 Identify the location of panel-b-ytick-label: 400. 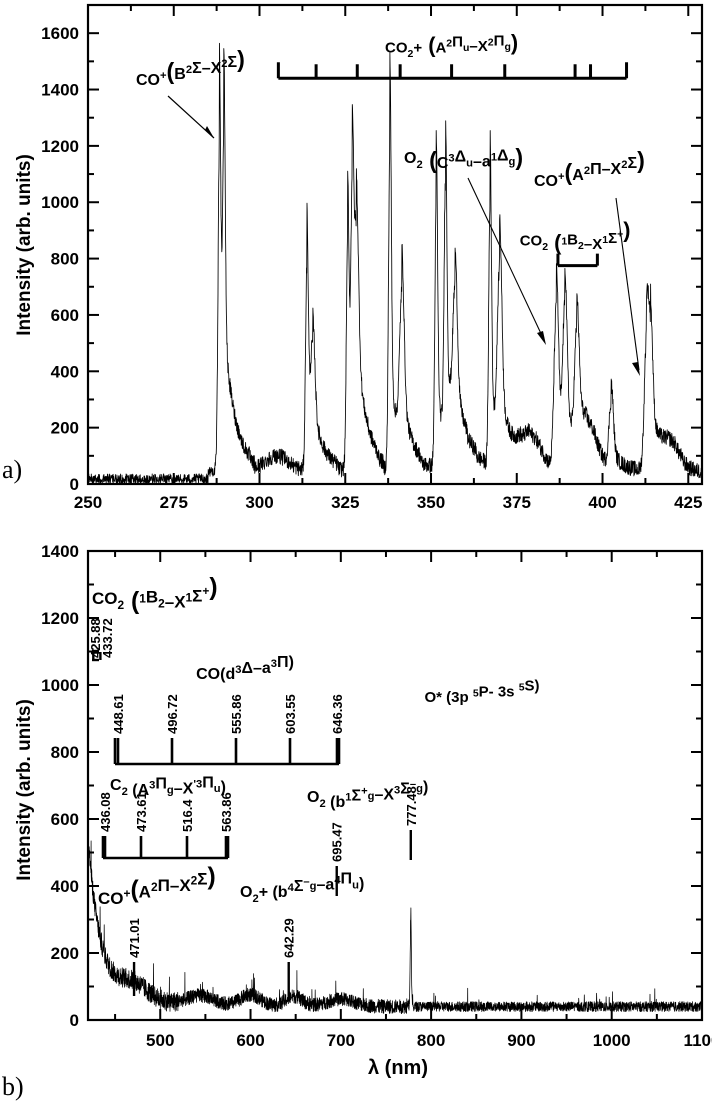
(65, 886).